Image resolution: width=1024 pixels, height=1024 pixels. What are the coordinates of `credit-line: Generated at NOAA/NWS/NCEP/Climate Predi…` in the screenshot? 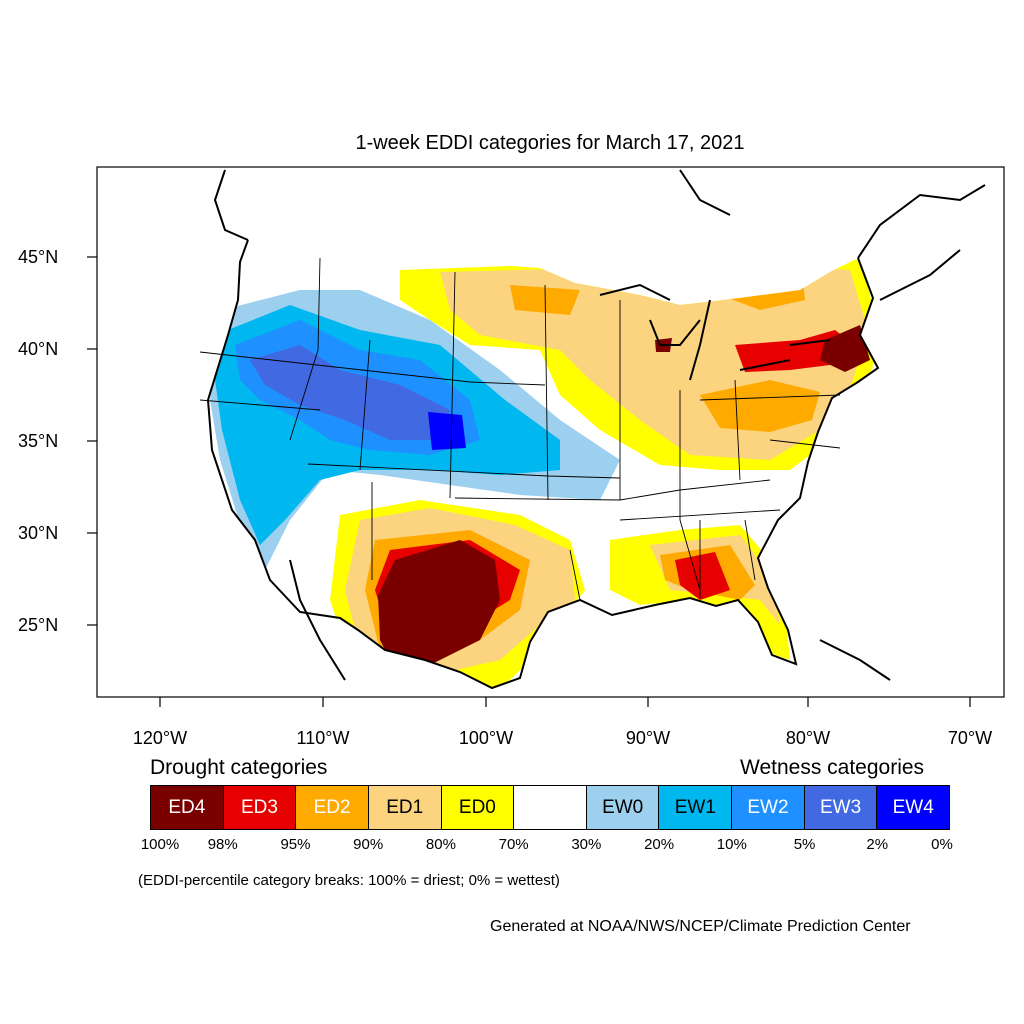 It's located at (700, 926).